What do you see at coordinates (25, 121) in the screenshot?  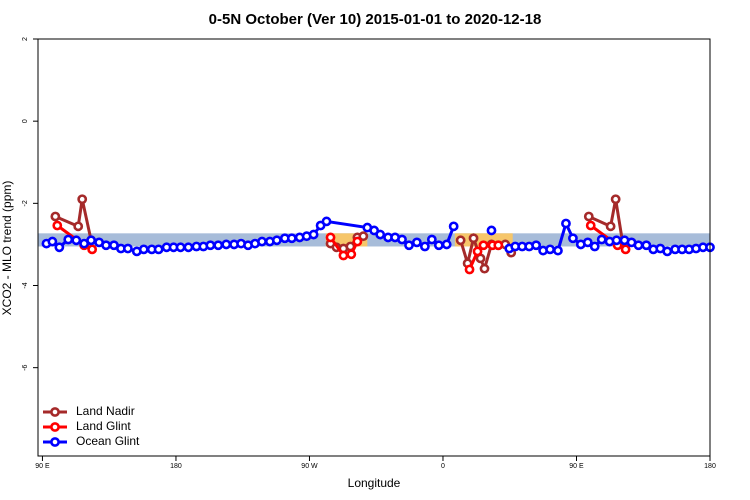 I see `y-tick-label: 0` at bounding box center [25, 121].